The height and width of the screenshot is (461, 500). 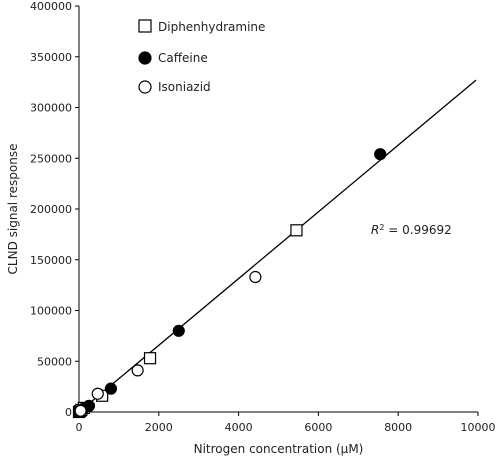 What do you see at coordinates (13, 209) in the screenshot?
I see `y-axis-title: CLND signal response` at bounding box center [13, 209].